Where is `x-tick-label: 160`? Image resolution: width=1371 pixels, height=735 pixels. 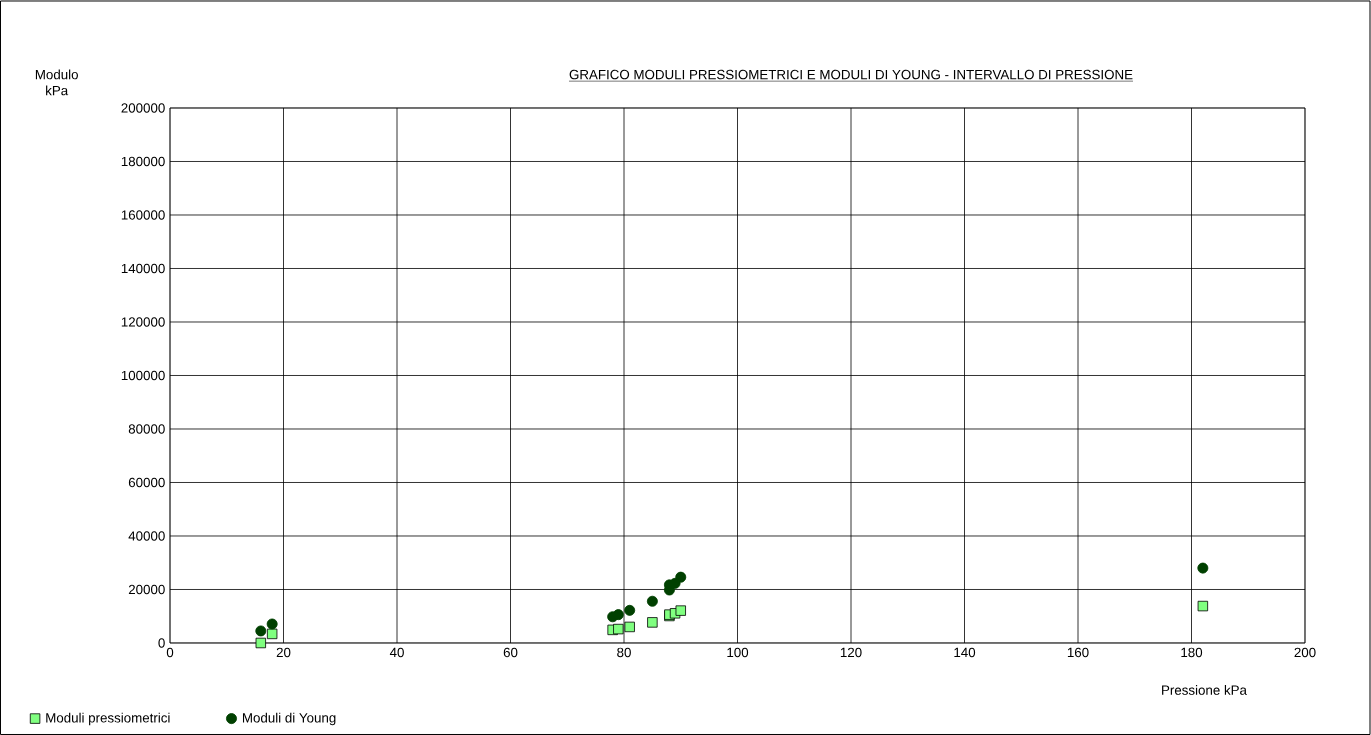 x-tick-label: 160 is located at coordinates (1078, 652).